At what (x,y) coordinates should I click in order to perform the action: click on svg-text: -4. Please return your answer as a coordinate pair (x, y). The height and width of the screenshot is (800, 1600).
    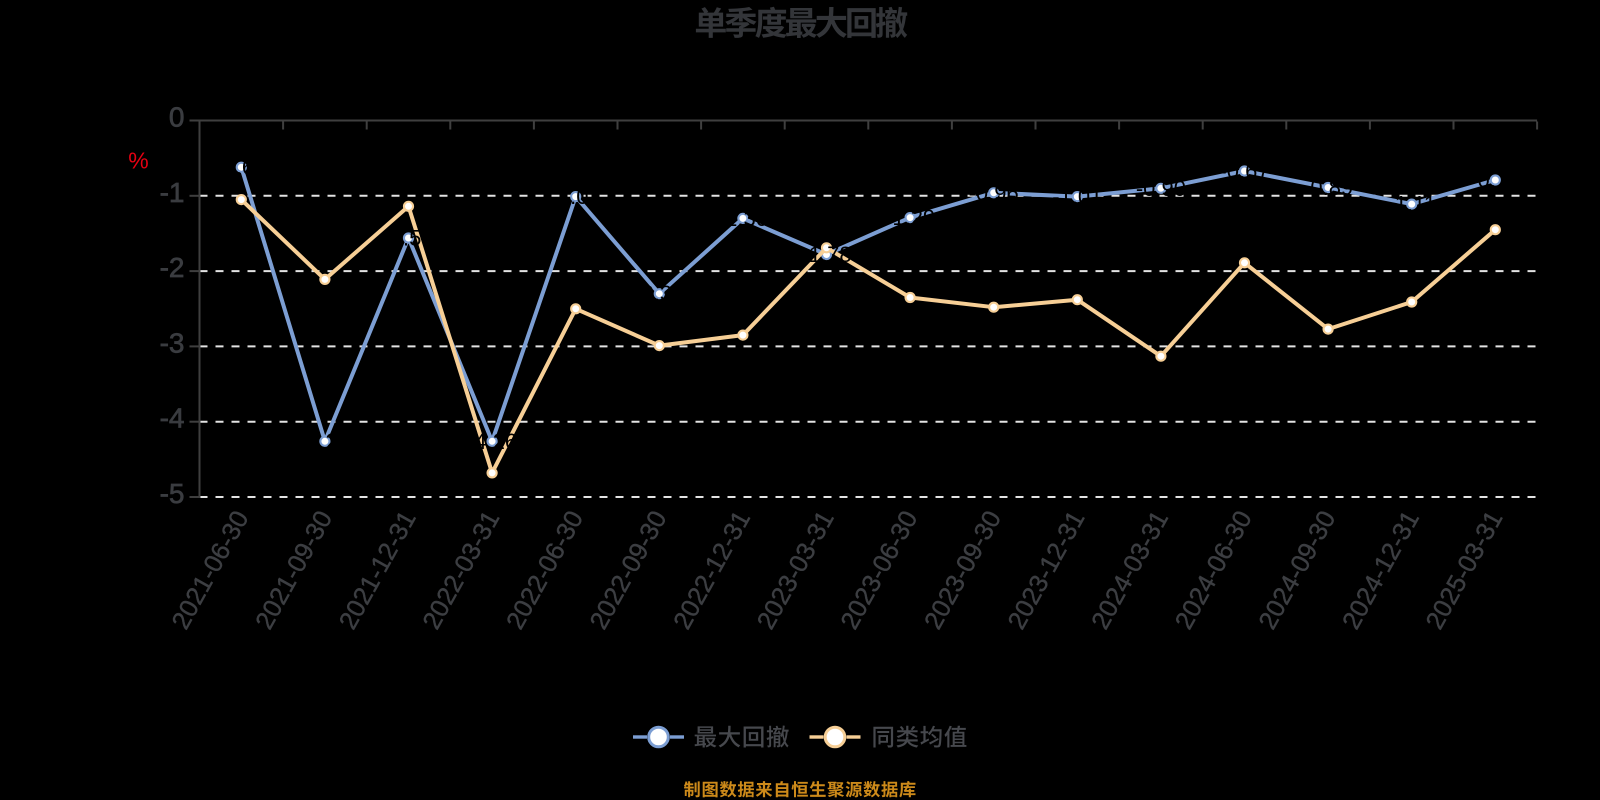
    Looking at the image, I should click on (172, 418).